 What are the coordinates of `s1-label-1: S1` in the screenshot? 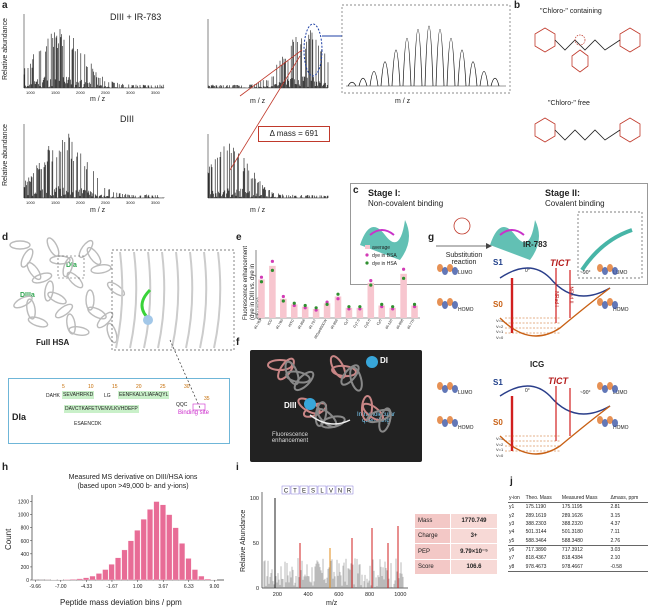 It's located at (498, 262).